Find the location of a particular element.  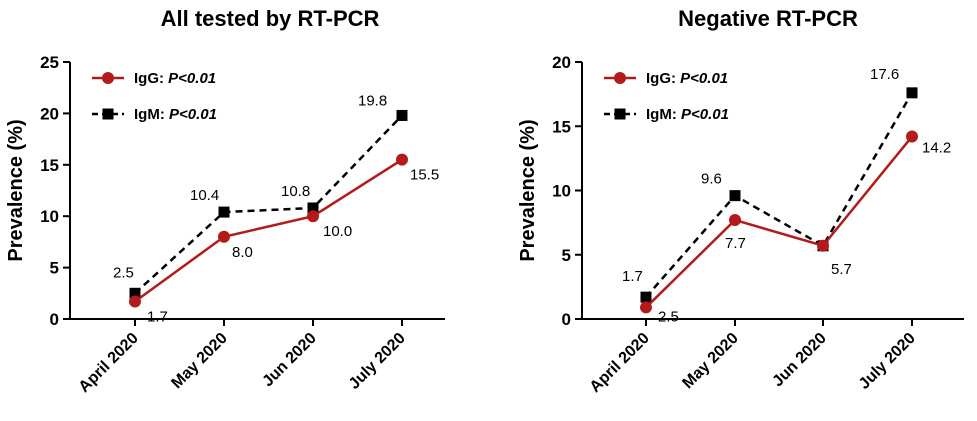

series-igg: 2.5 7.7 5.7 14.2 is located at coordinates (795, 227).